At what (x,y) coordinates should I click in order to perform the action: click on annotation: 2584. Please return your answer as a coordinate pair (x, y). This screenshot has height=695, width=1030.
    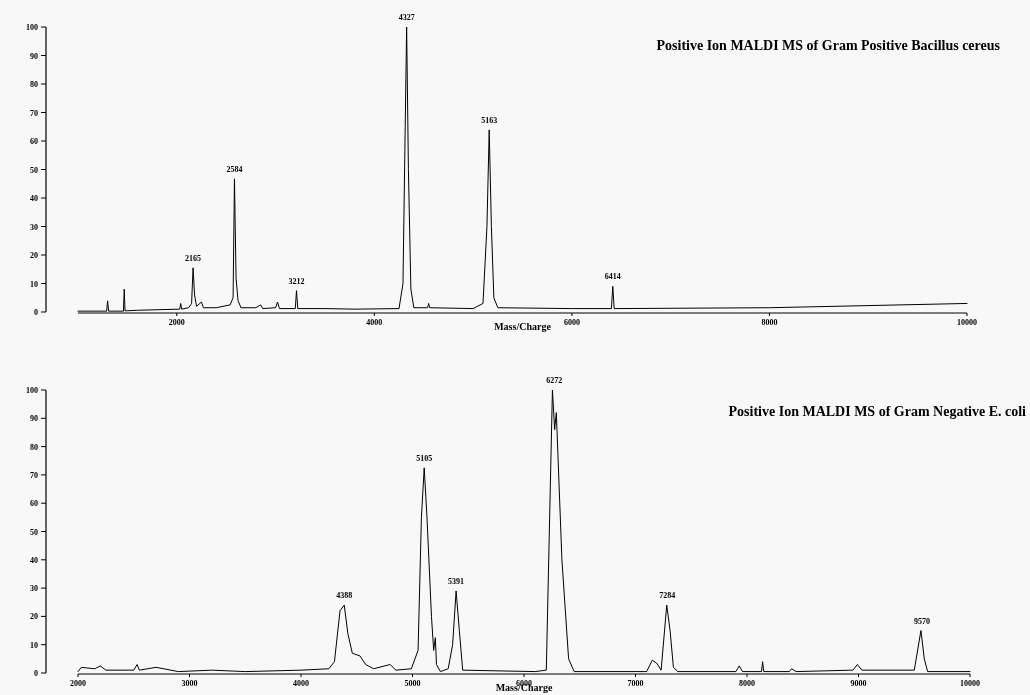
    Looking at the image, I should click on (234, 169).